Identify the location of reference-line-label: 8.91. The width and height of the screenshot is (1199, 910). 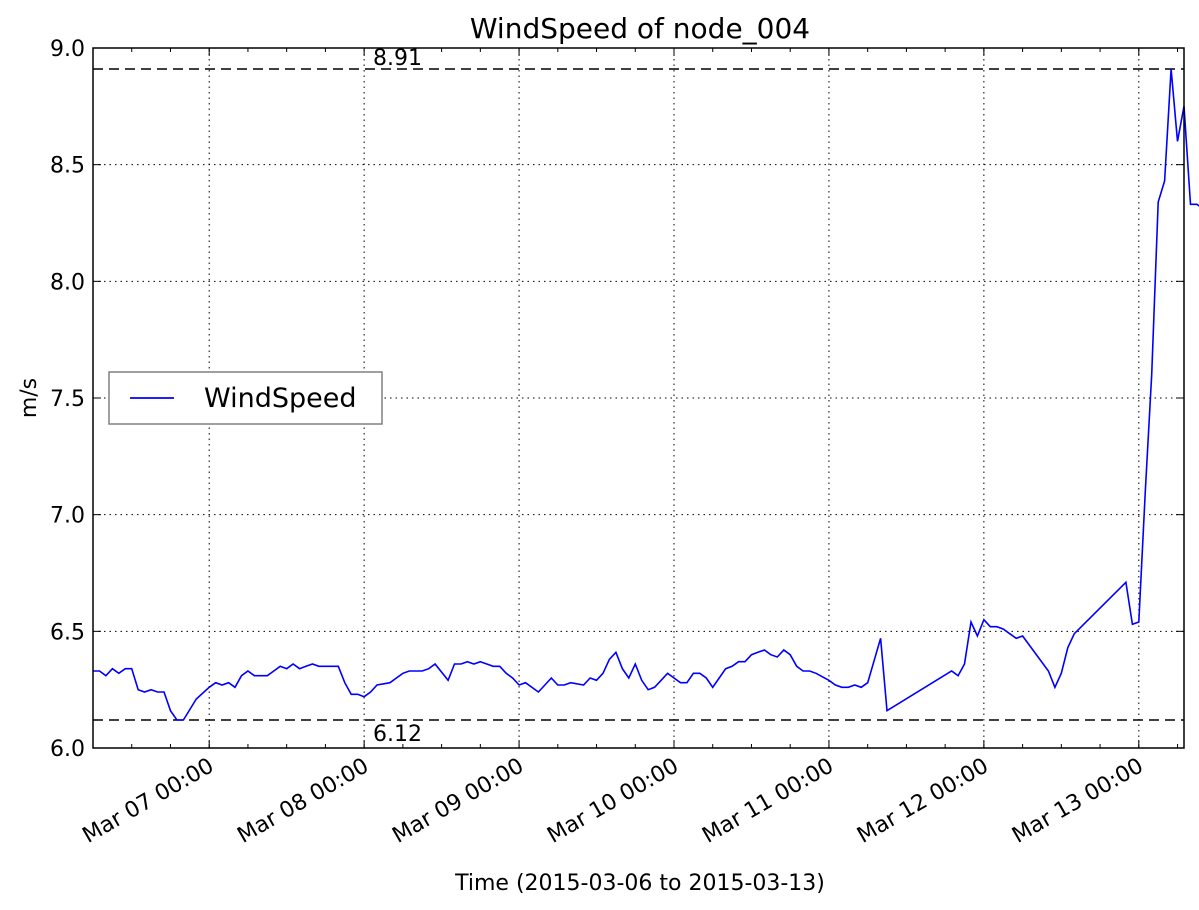
(397, 58).